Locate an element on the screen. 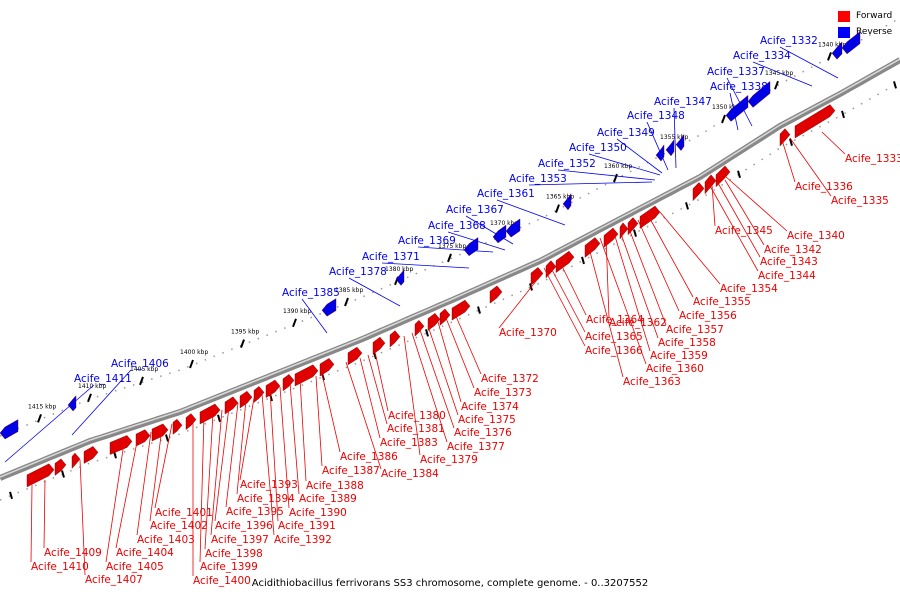 This screenshot has width=900, height=600. forward-gene-label: Acife_1359 is located at coordinates (679, 356).